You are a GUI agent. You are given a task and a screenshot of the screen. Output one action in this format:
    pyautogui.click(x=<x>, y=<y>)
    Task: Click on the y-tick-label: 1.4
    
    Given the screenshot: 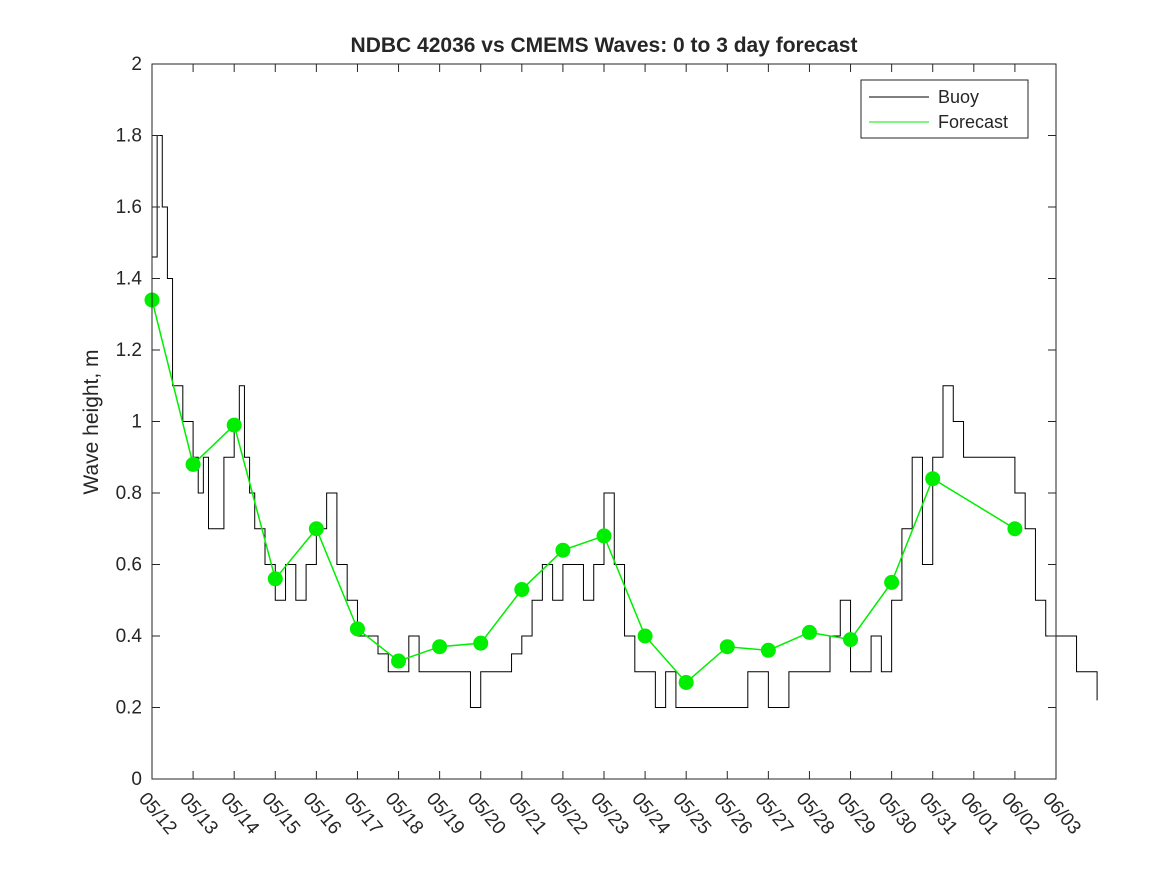 What is the action you would take?
    pyautogui.click(x=129, y=279)
    